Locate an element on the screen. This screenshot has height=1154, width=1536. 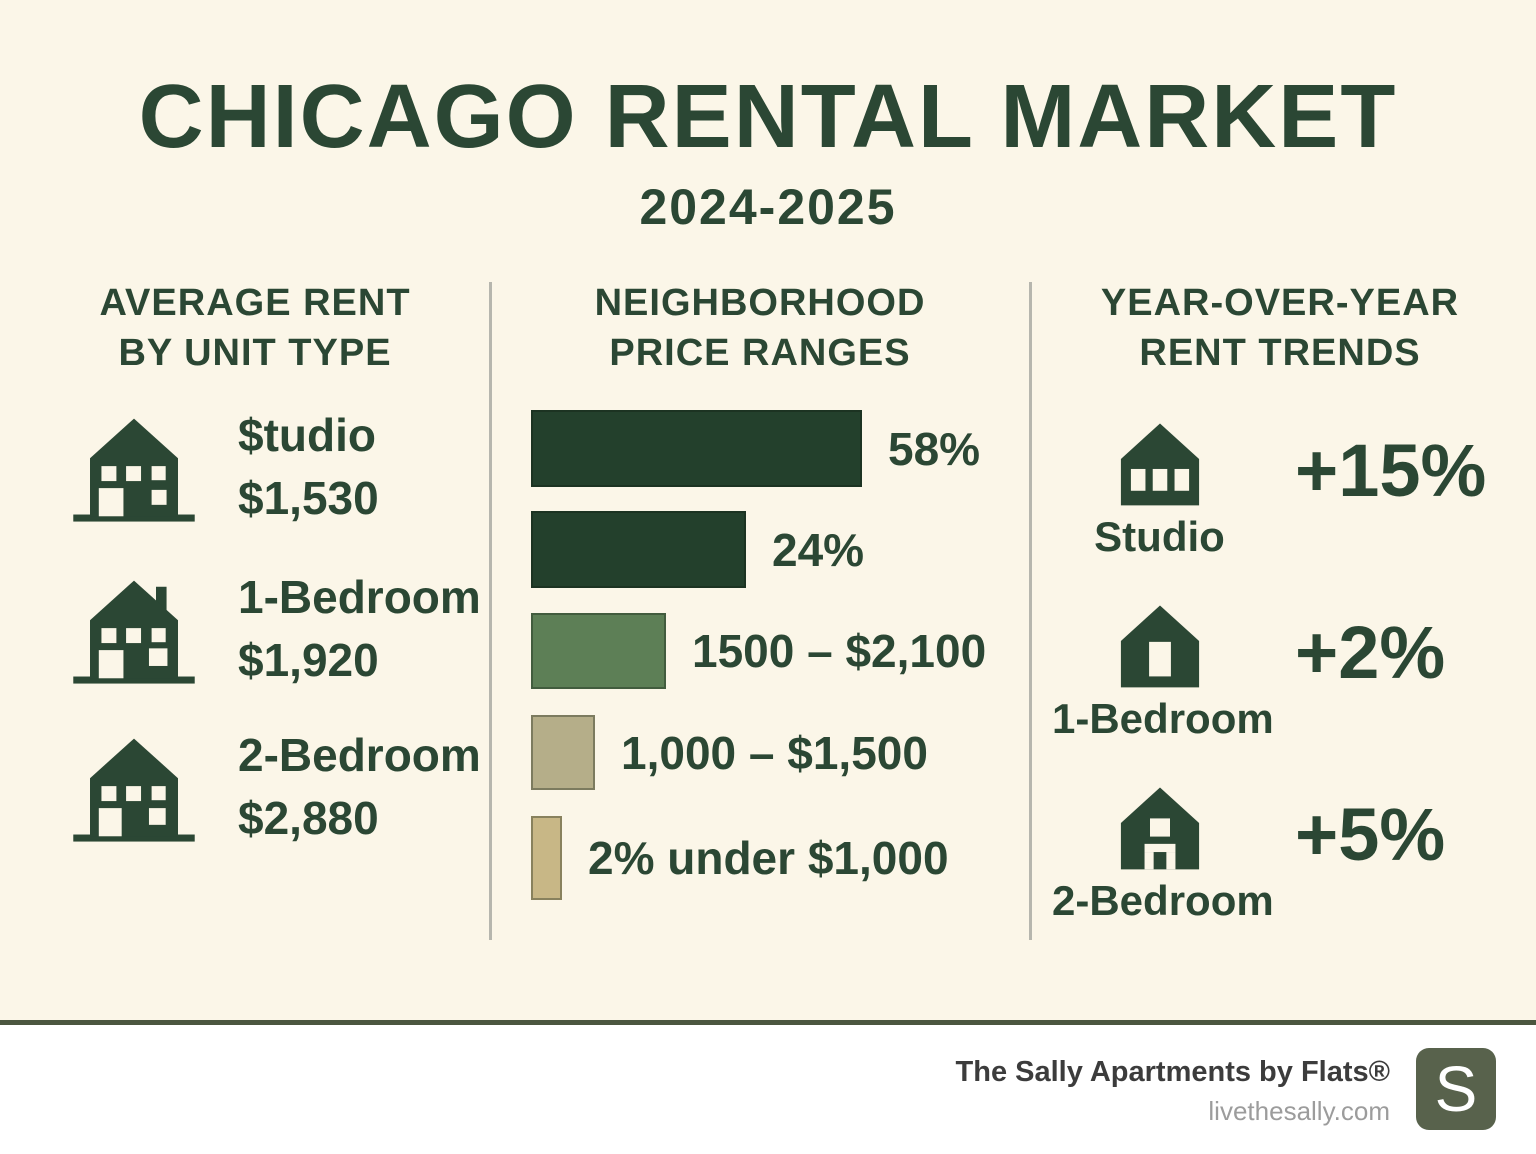
middle-heading-line2: PRICE RANGES is located at coordinates (760, 353).